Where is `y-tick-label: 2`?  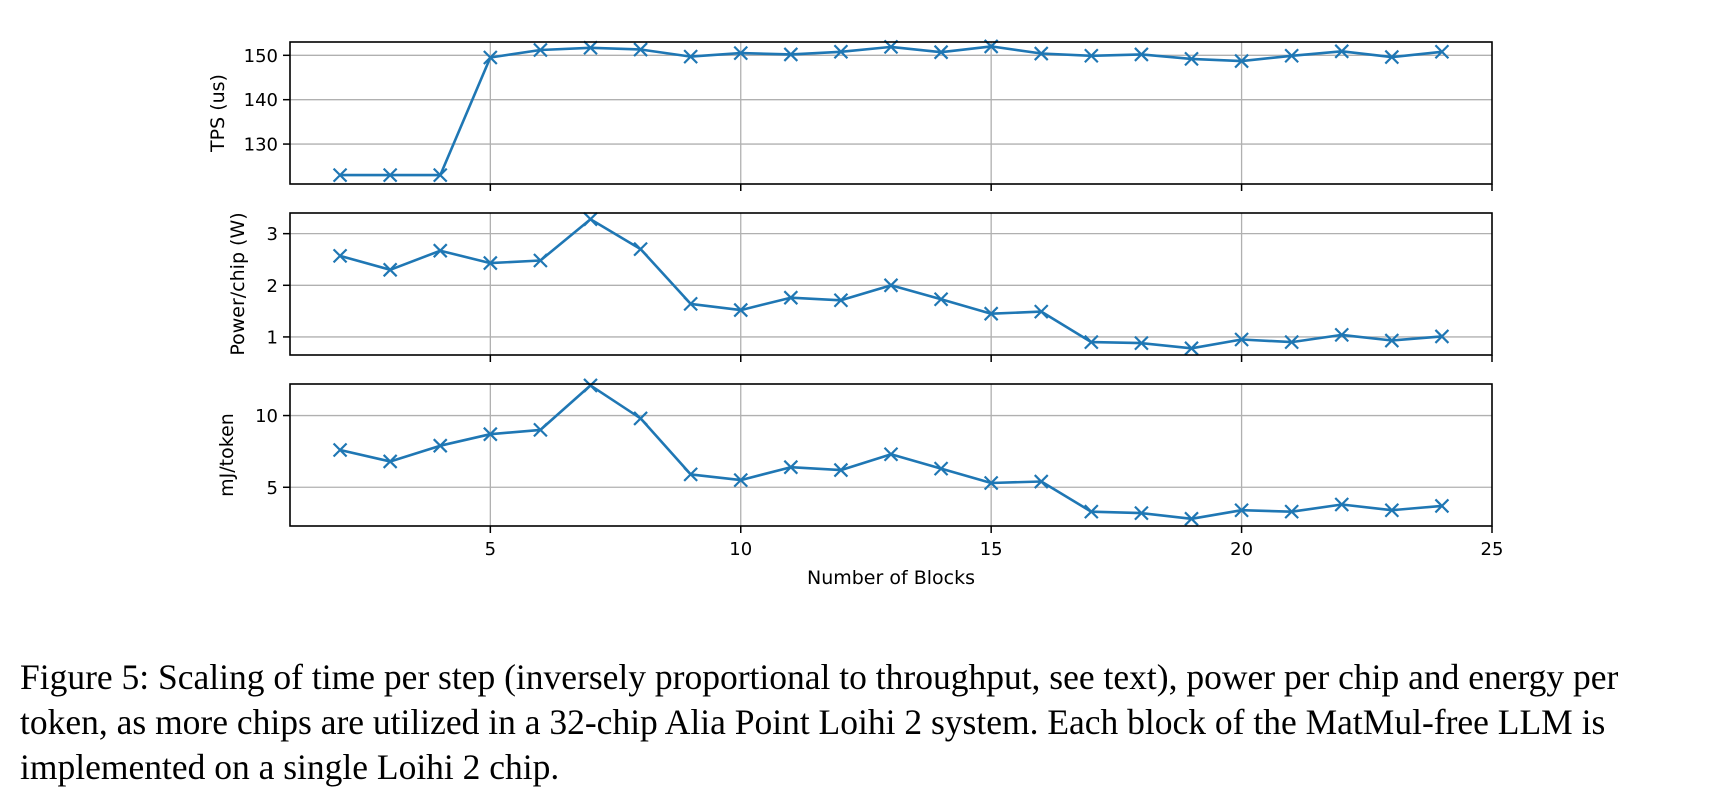
y-tick-label: 2 is located at coordinates (272, 286).